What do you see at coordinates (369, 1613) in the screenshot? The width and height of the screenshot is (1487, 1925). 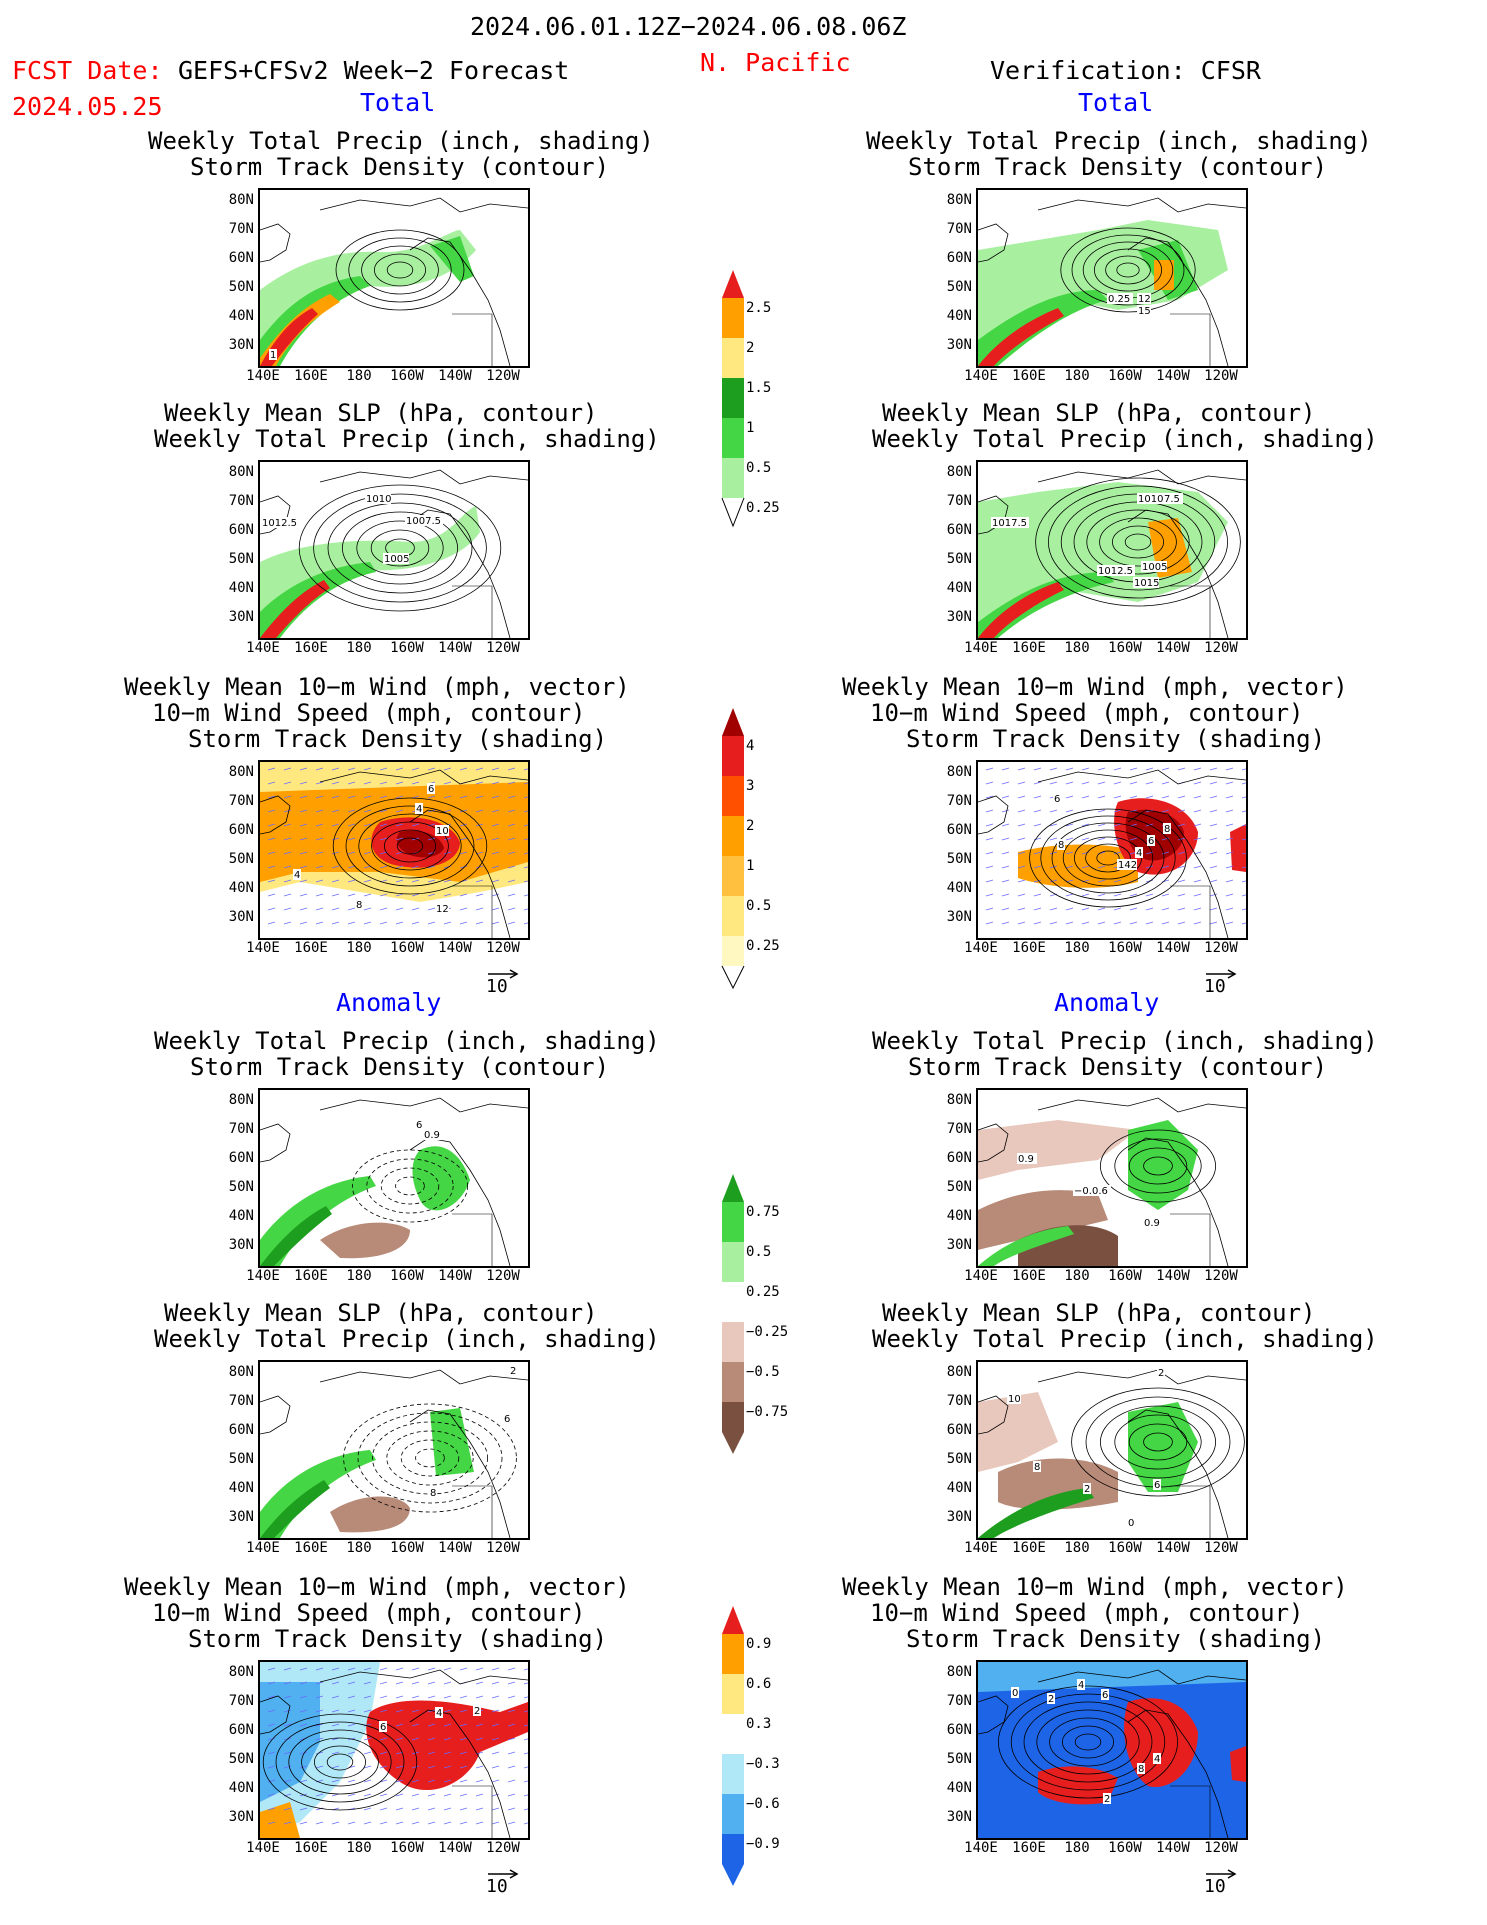 I see `title-fc-wind-anom-2: 10−m Wind Speed (mph, contour)` at bounding box center [369, 1613].